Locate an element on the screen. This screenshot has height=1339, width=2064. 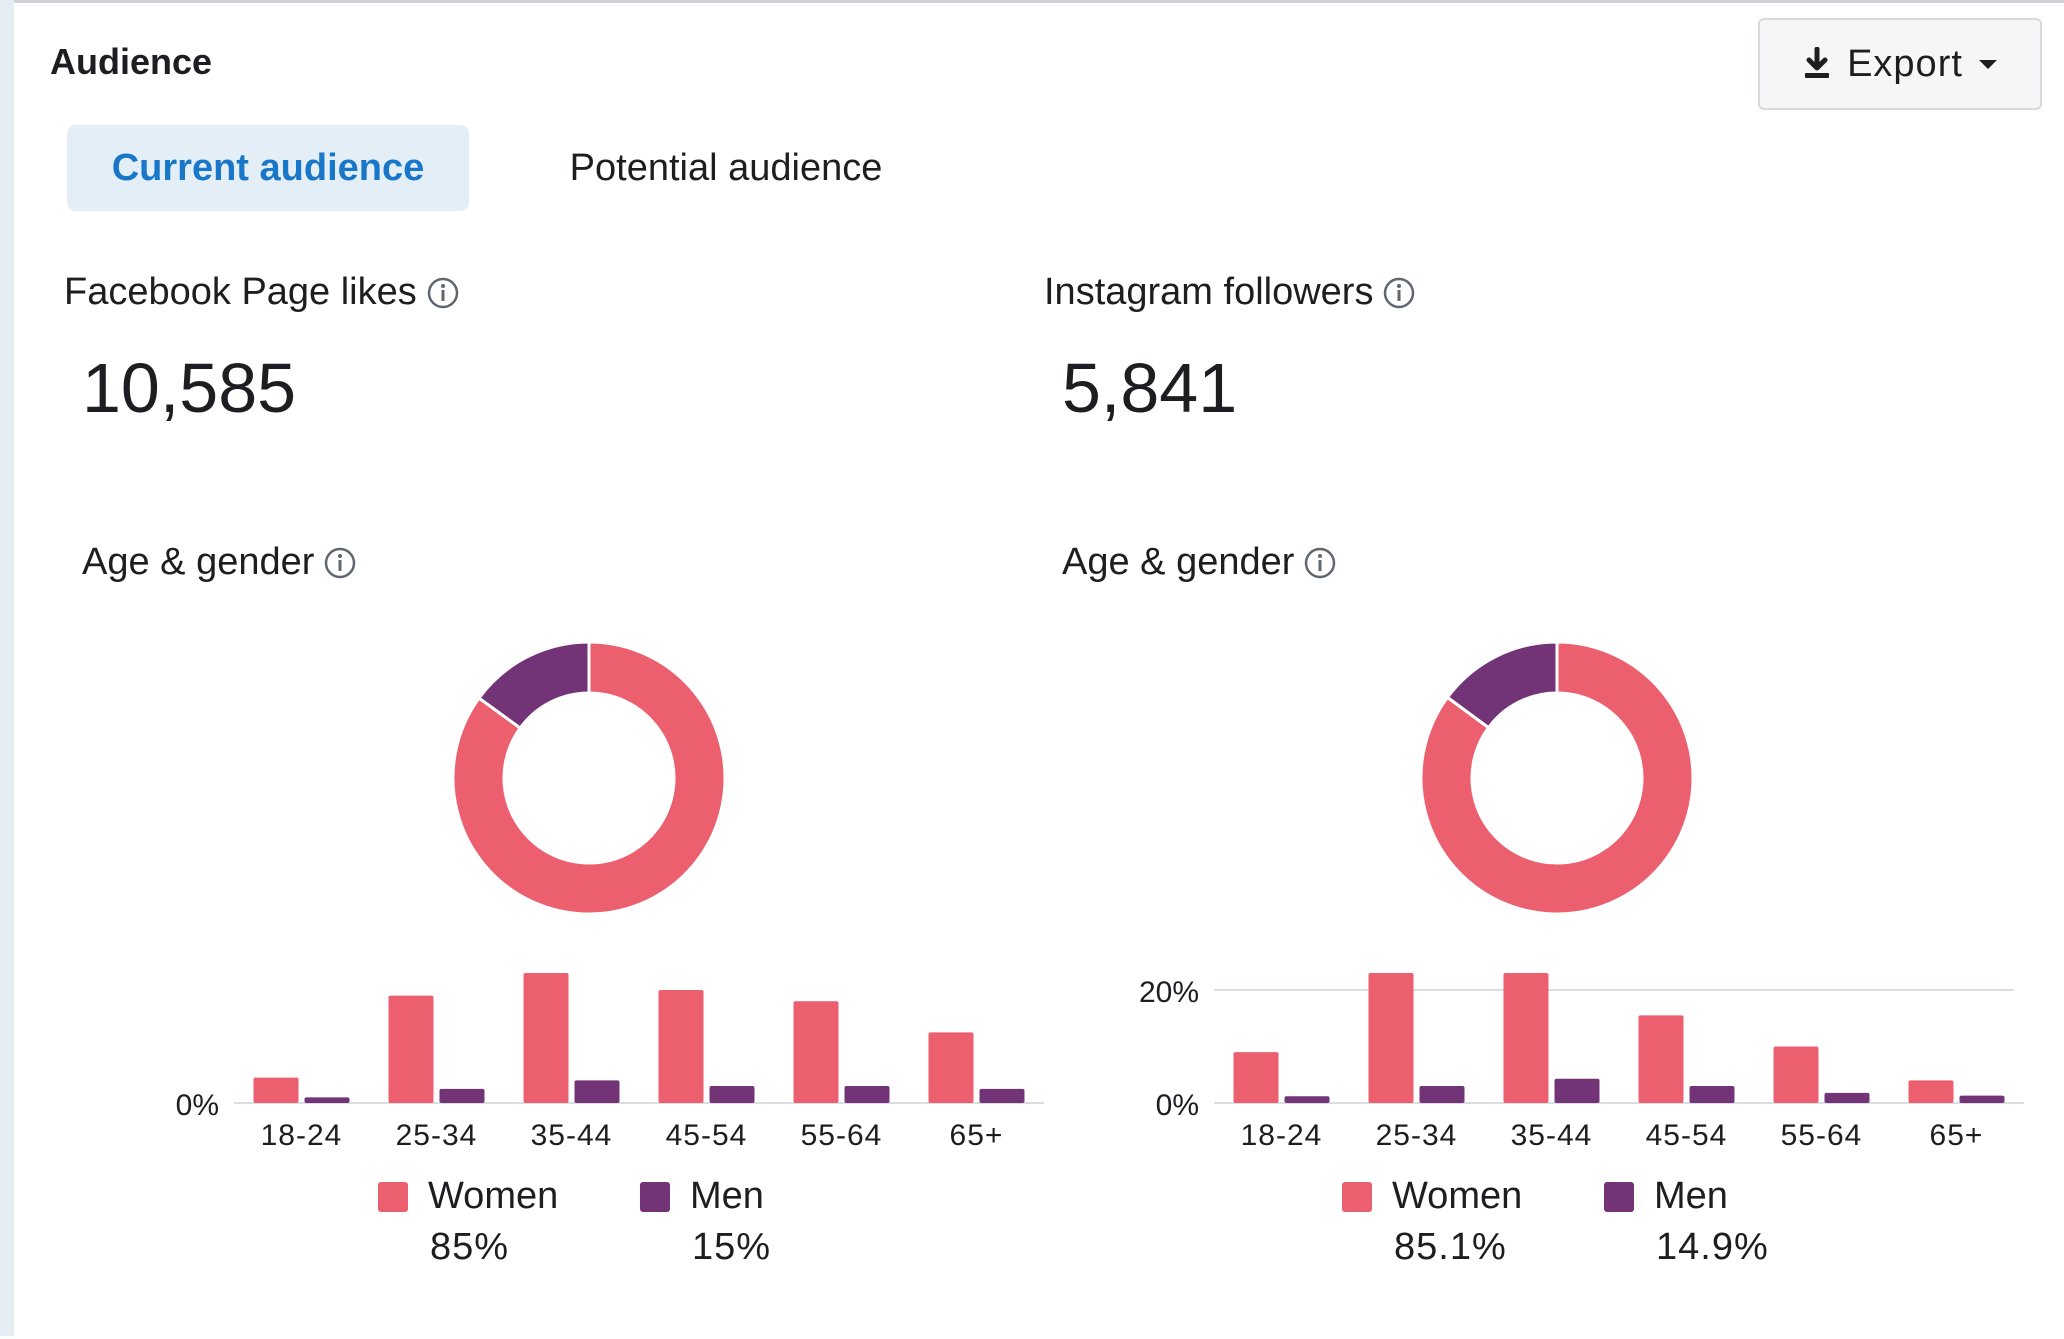
instagram-age-gender-label: Age & gender is located at coordinates (1199, 562).